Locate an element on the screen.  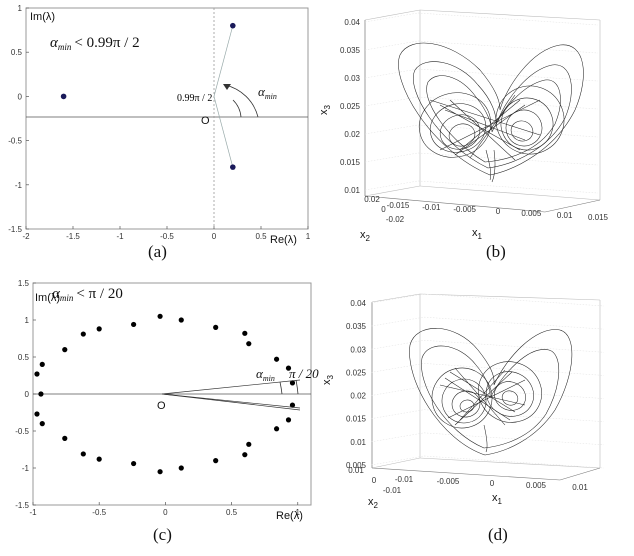
panel-d-x1-tick-label: 0.01 is located at coordinates (580, 487).